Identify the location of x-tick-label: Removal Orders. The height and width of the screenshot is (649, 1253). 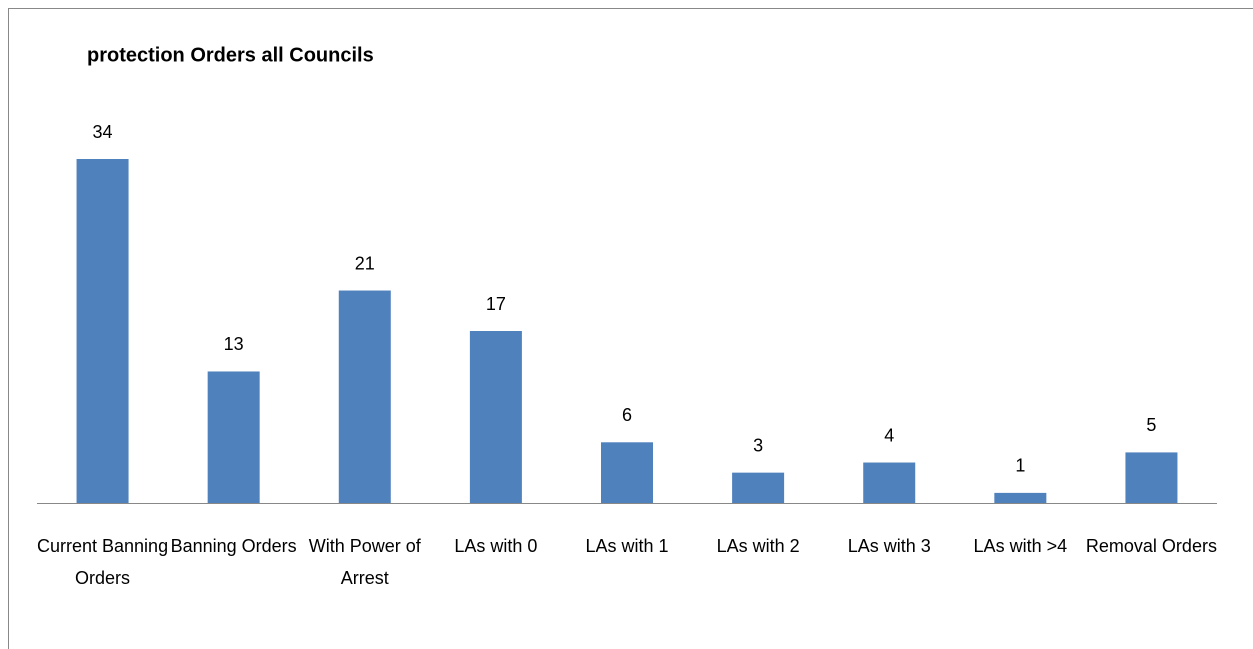
(1151, 546).